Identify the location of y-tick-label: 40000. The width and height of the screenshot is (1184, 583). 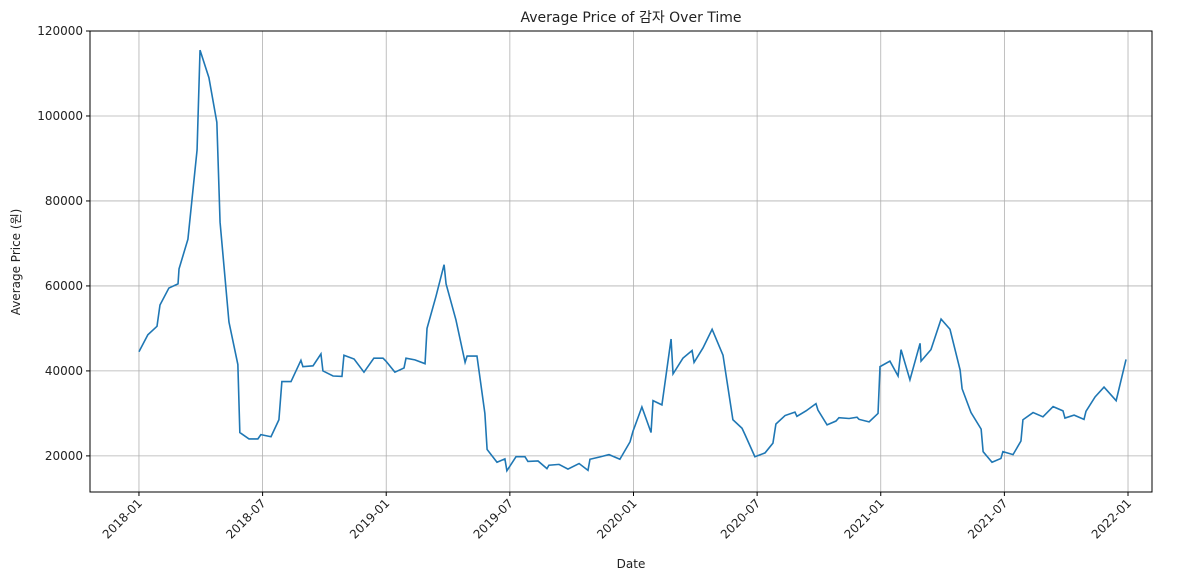
(64, 371).